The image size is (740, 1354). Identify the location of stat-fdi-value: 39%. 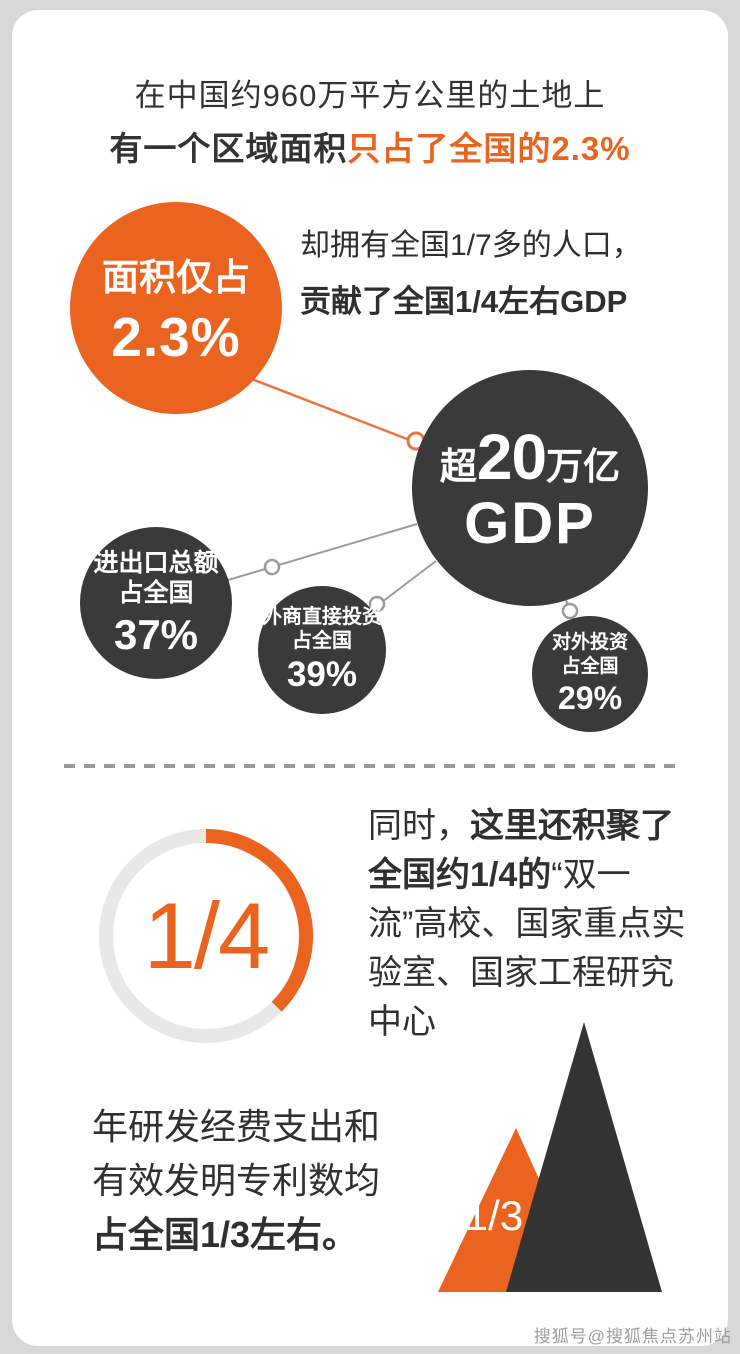
(322, 675).